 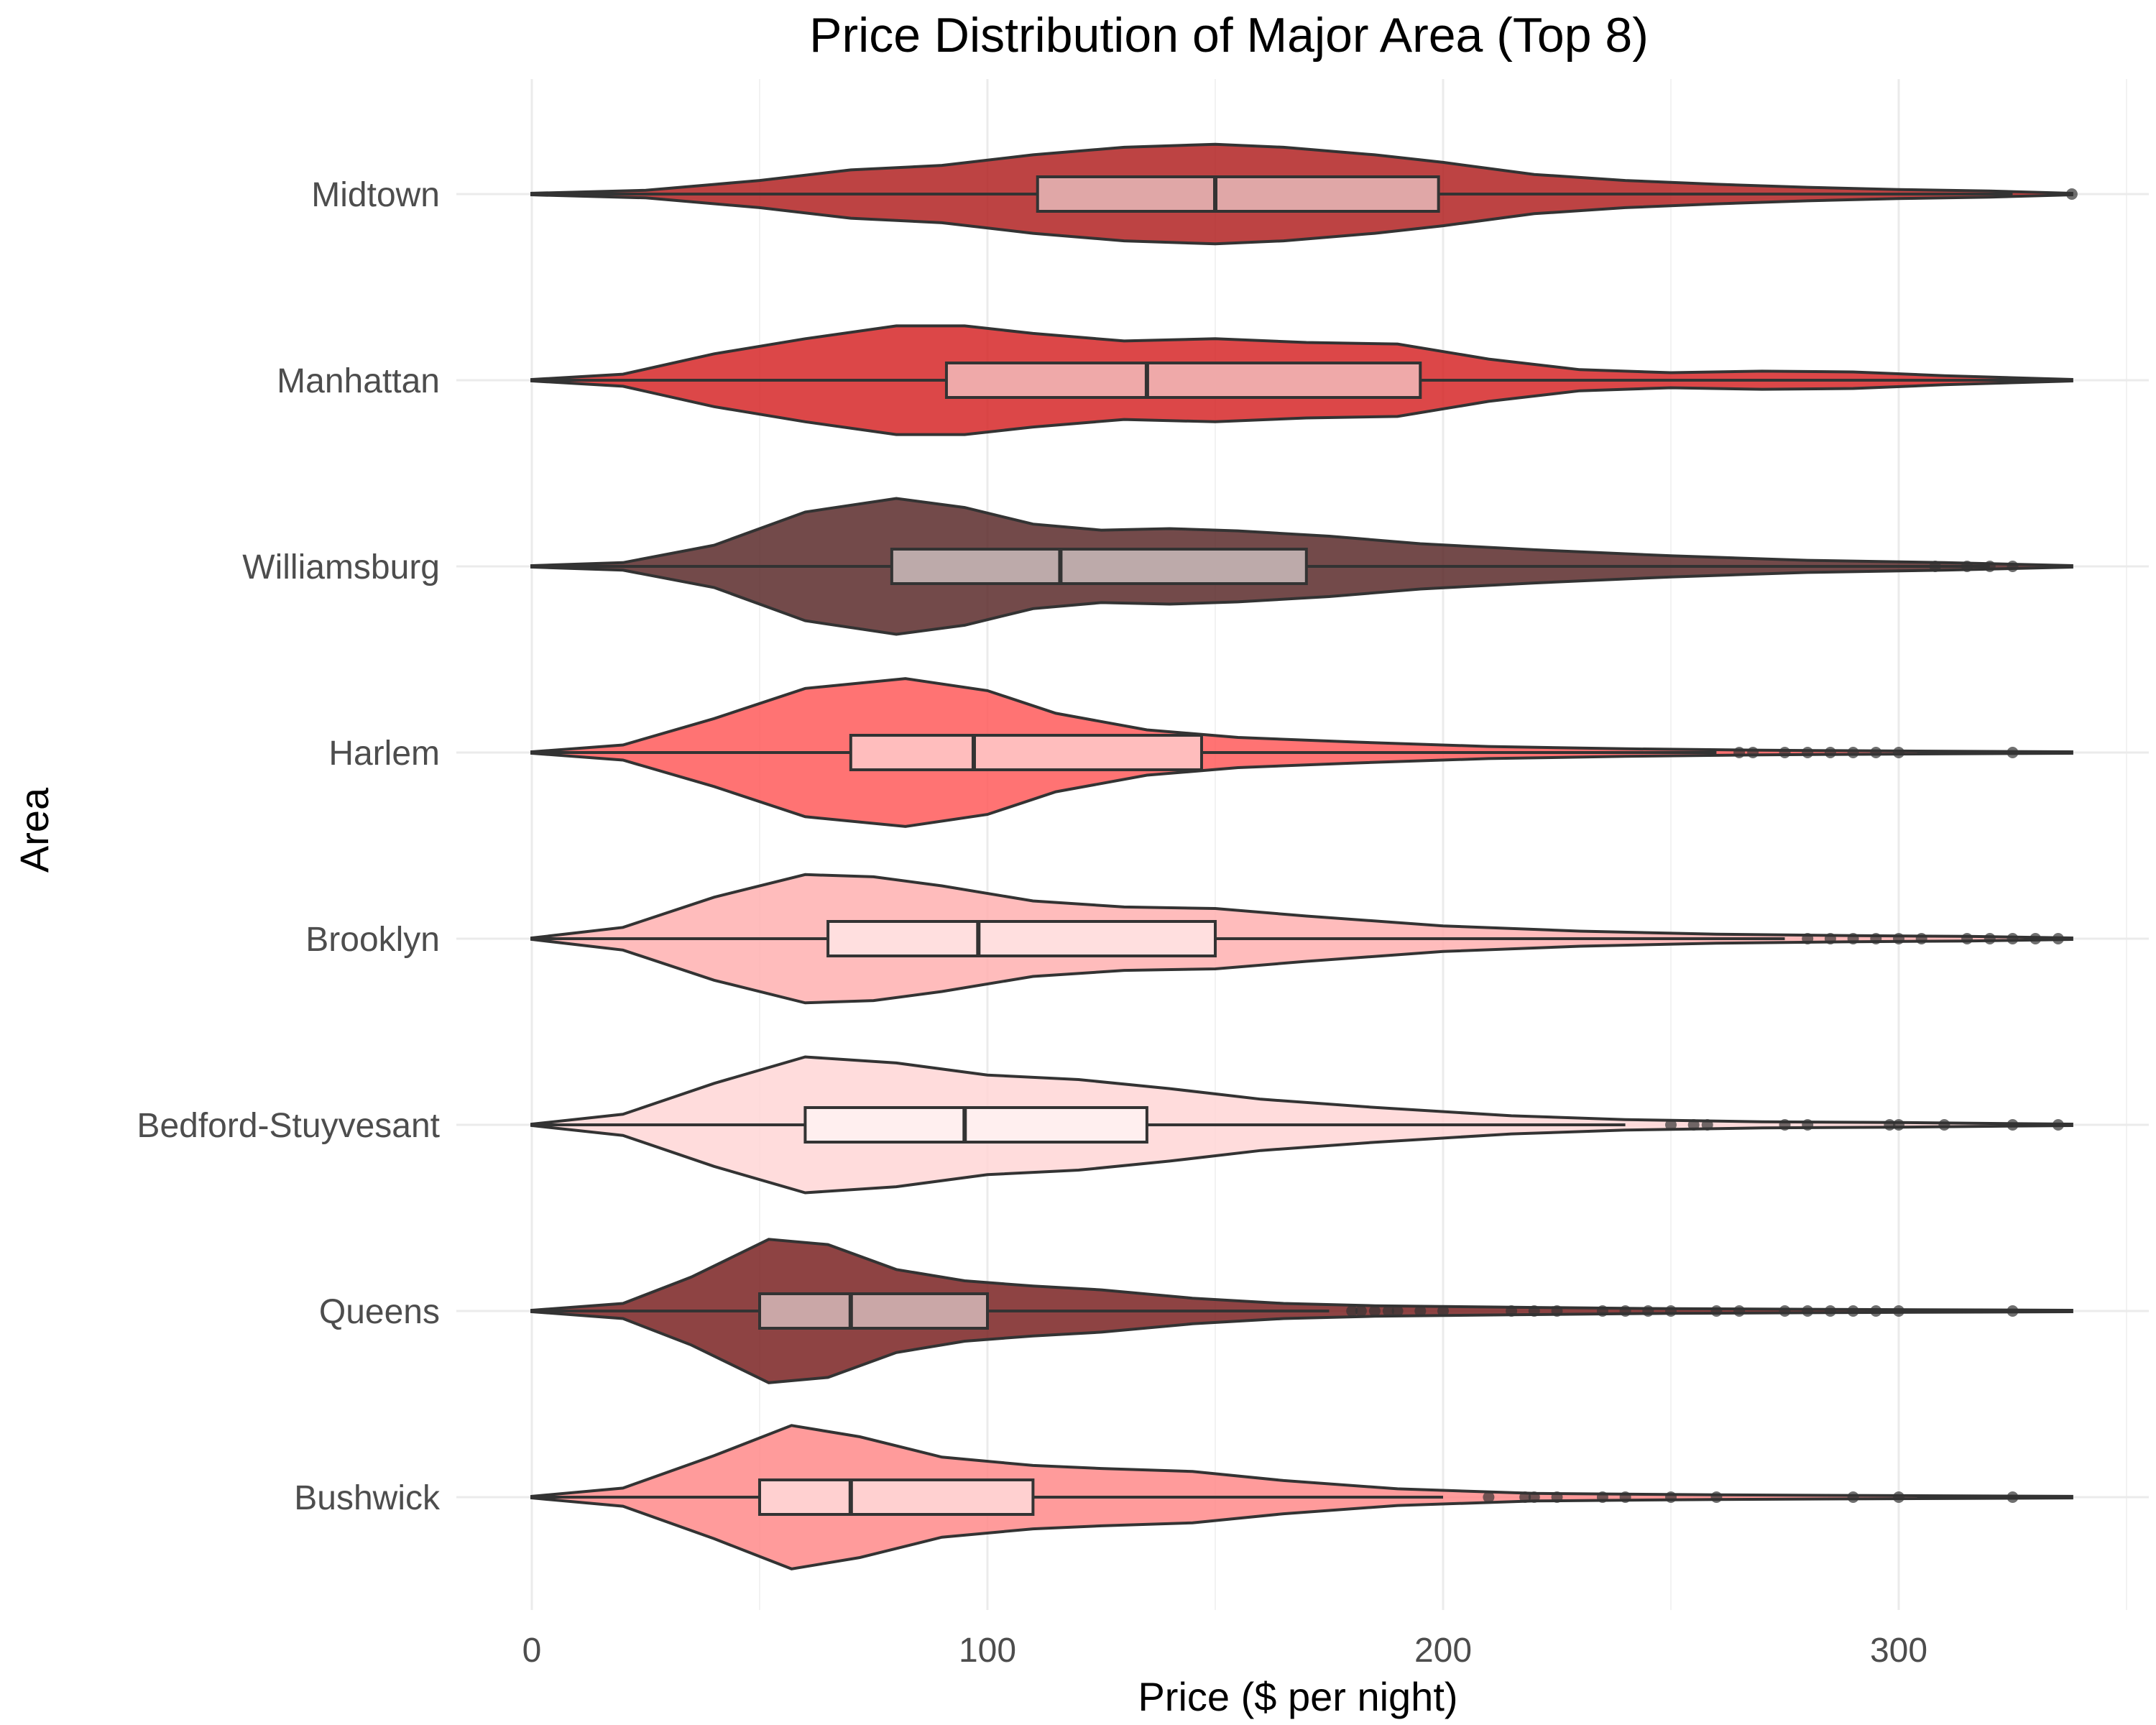 What do you see at coordinates (1297, 1696) in the screenshot?
I see `x-axis-title: Price ($ per night)` at bounding box center [1297, 1696].